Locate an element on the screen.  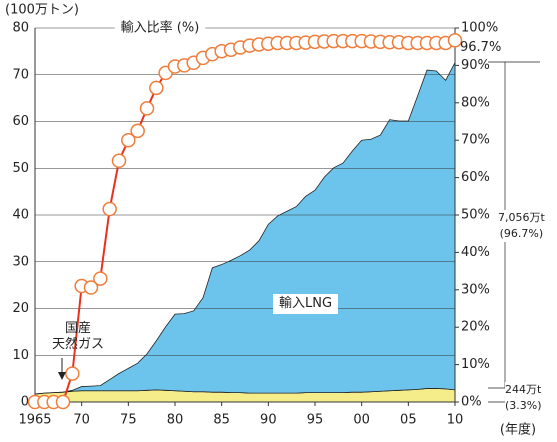
x-tick-label: 05 is located at coordinates (408, 420).